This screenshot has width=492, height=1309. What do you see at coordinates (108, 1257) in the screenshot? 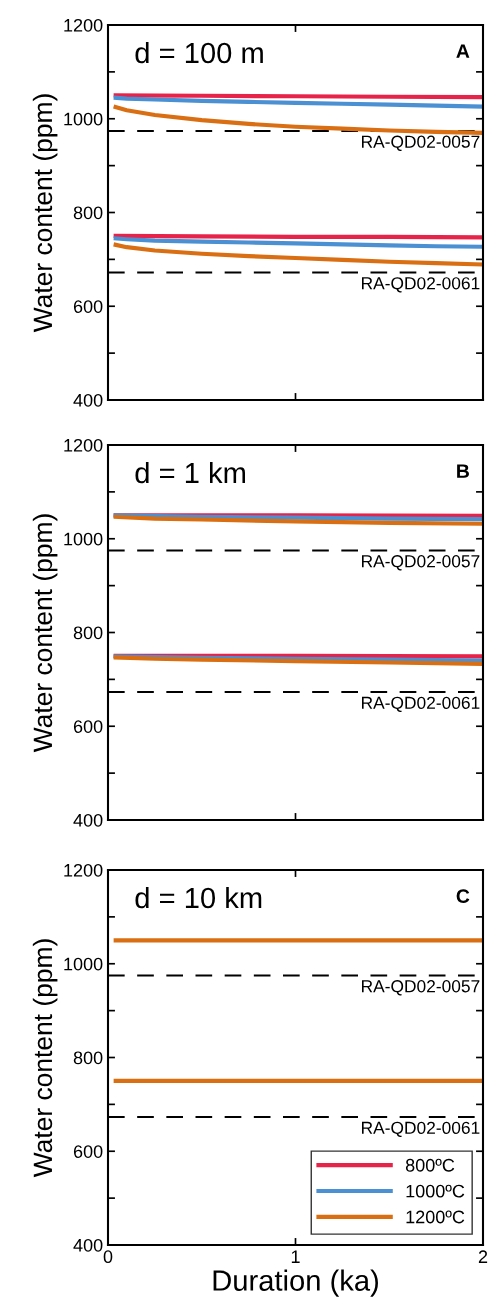
I see `x-tick-label: 0` at bounding box center [108, 1257].